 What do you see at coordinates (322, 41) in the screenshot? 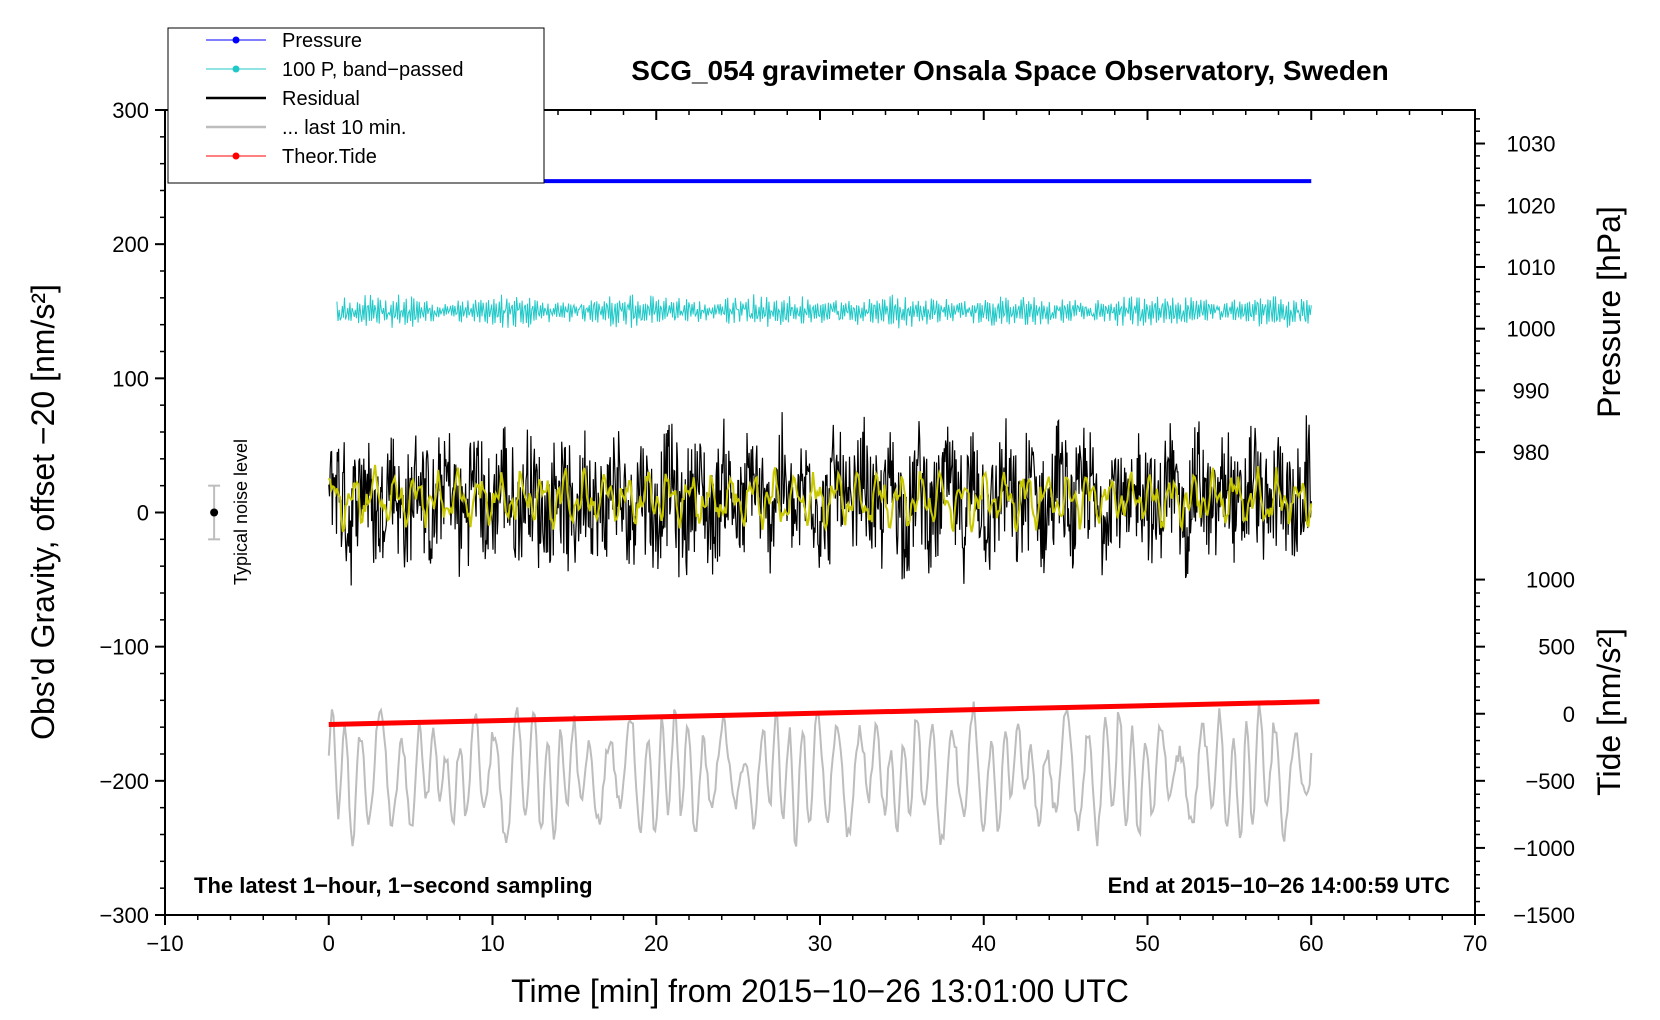
I see `legend-label: Pressure` at bounding box center [322, 41].